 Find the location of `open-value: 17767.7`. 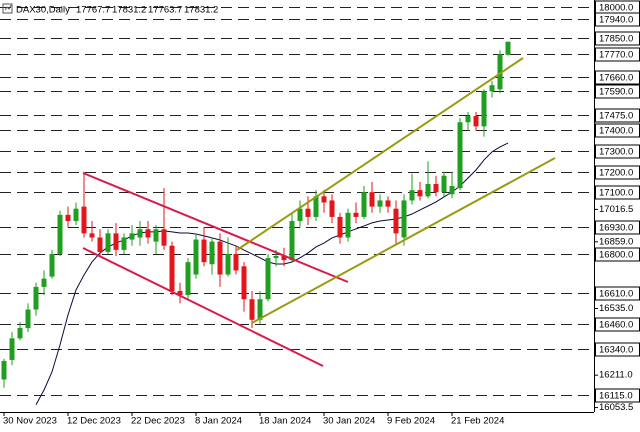

open-value: 17767.7 is located at coordinates (93, 10).